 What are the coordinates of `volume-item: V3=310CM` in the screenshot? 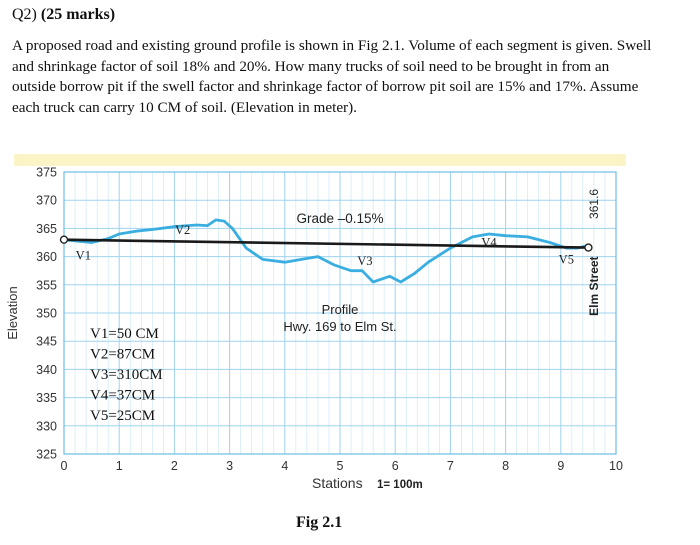 It's located at (126, 375).